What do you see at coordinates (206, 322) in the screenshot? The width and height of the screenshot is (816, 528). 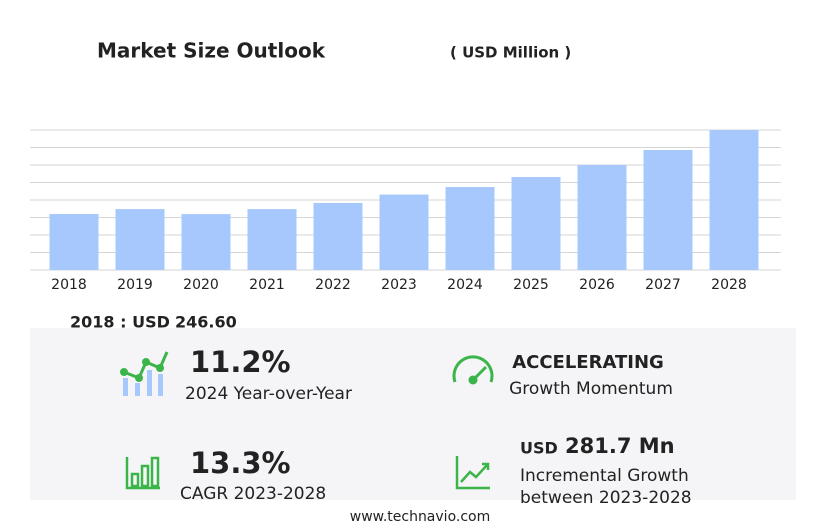 I see `first-year-value: 246.60` at bounding box center [206, 322].